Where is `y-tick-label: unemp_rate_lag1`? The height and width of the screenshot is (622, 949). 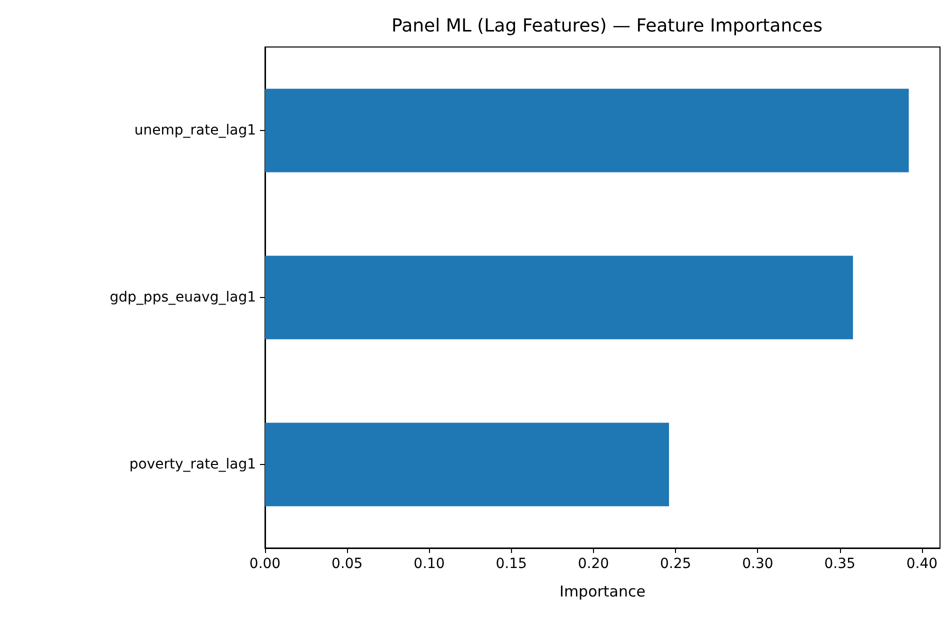
y-tick-label: unemp_rate_lag1 is located at coordinates (195, 130).